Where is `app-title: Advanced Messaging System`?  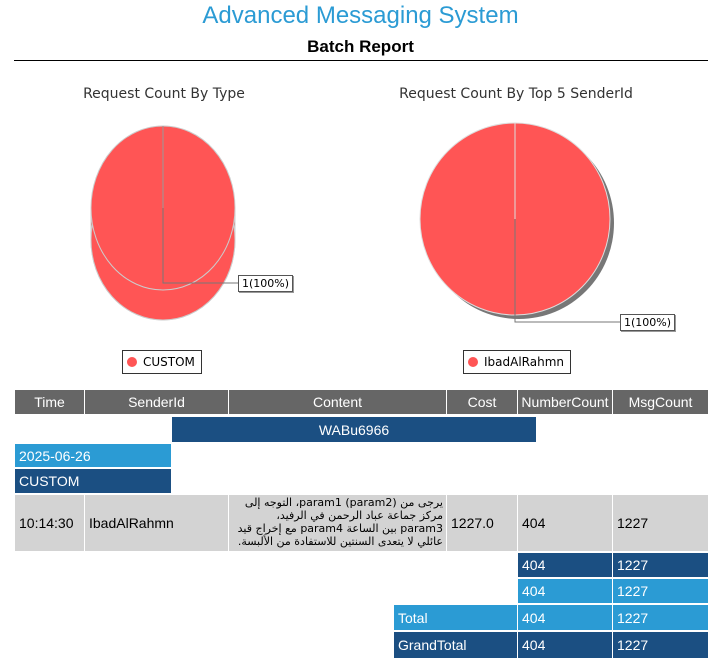
app-title: Advanced Messaging System is located at coordinates (360, 15).